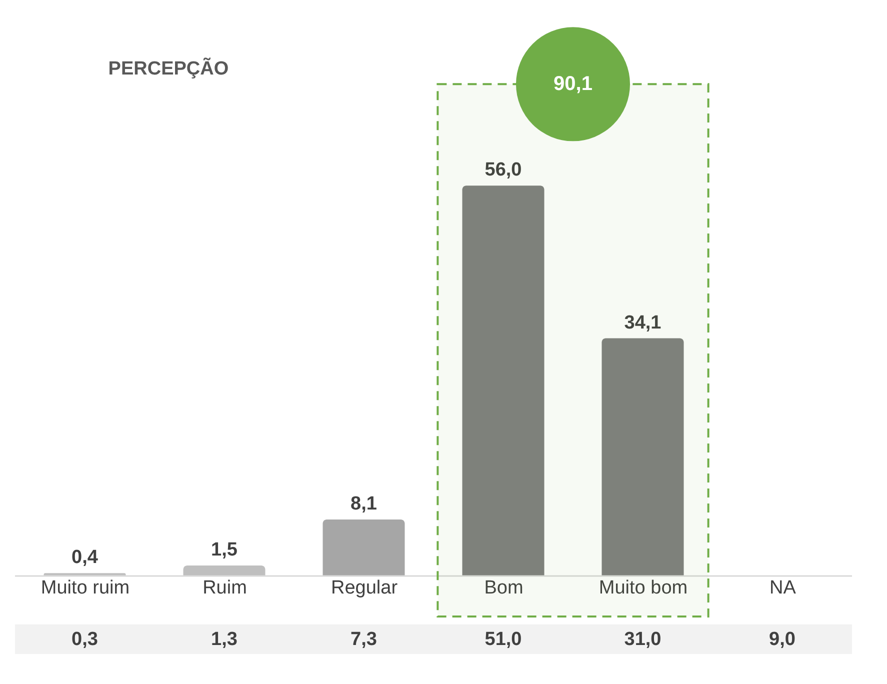  I want to click on band-label: 90,1, so click(573, 84).